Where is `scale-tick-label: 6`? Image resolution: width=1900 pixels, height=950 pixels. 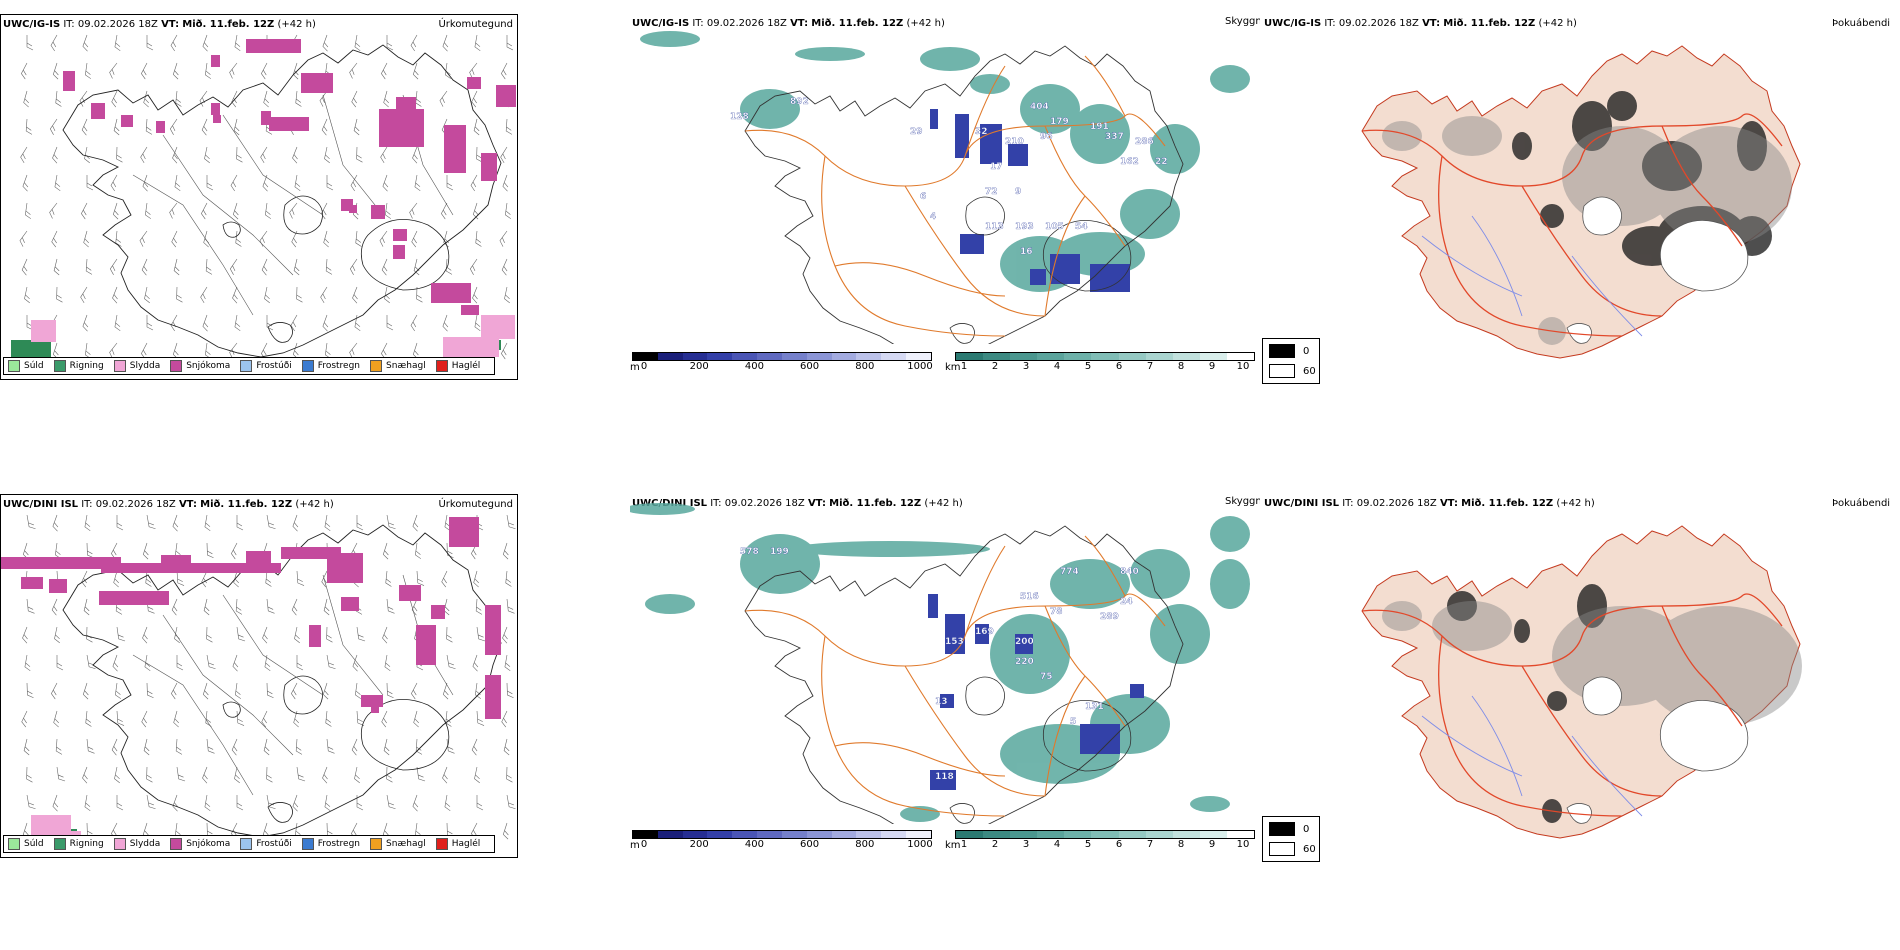 scale-tick-label: 6 is located at coordinates (1119, 366).